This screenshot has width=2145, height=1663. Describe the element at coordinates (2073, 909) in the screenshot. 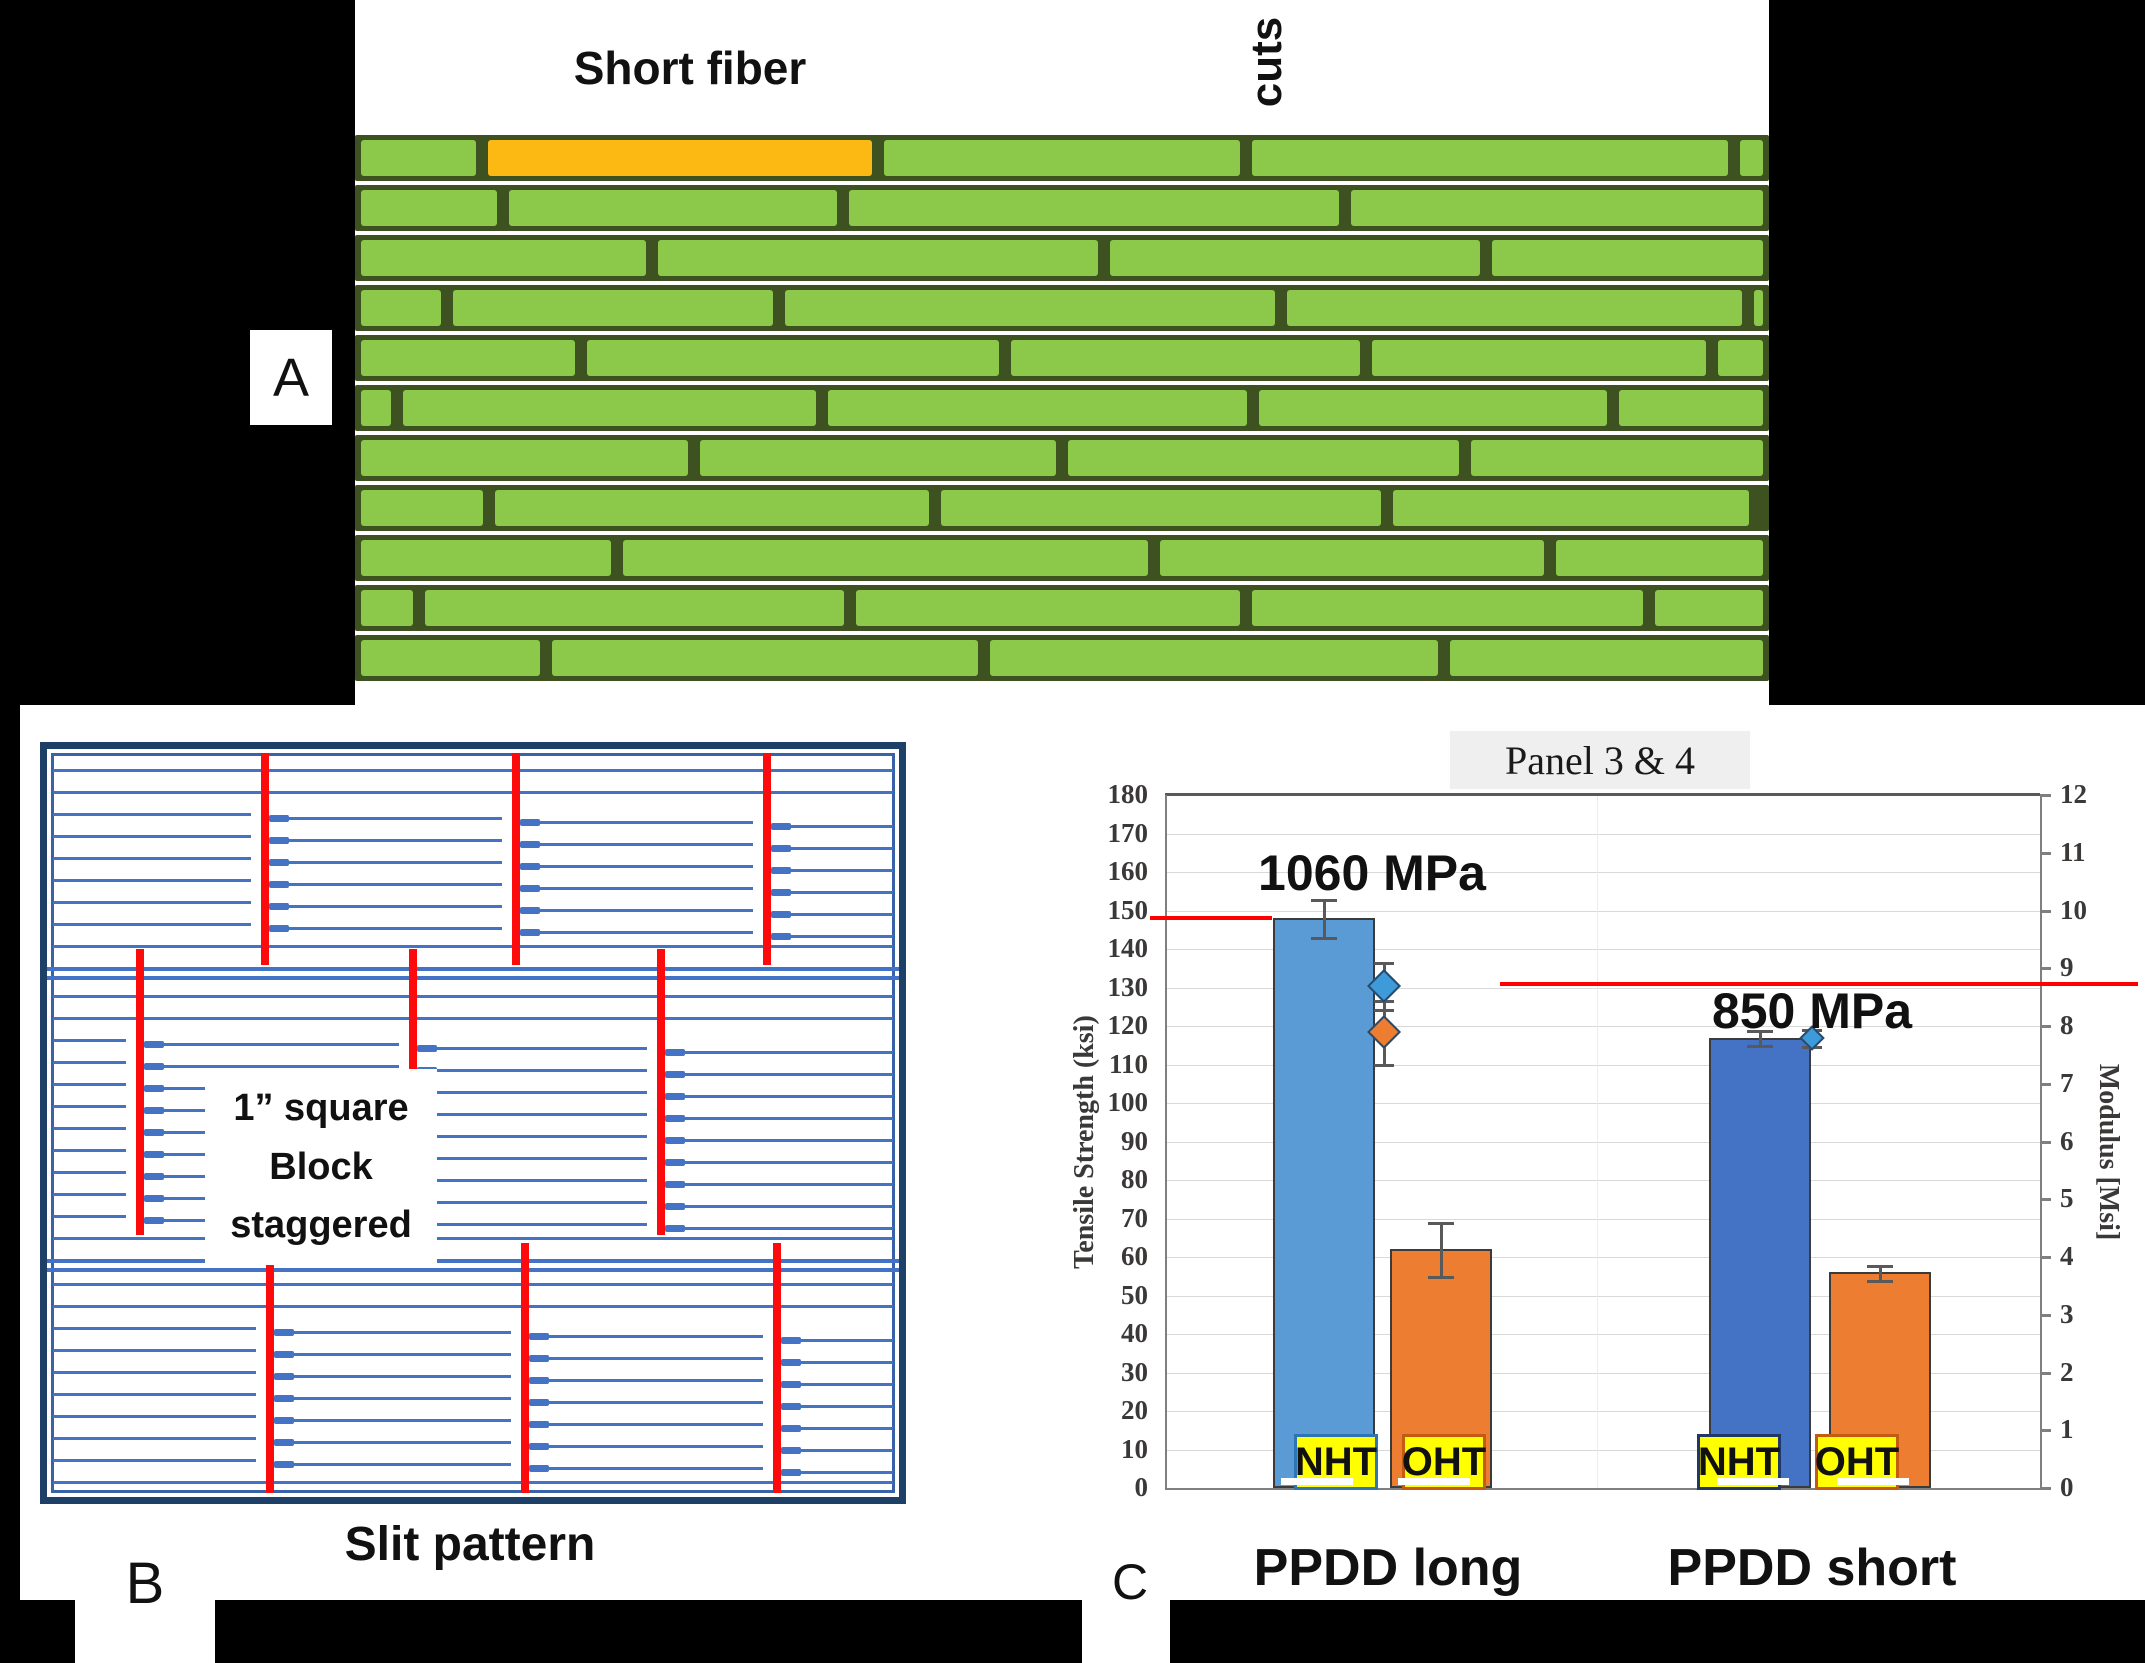

I see `y-tick-right: 10` at that location.